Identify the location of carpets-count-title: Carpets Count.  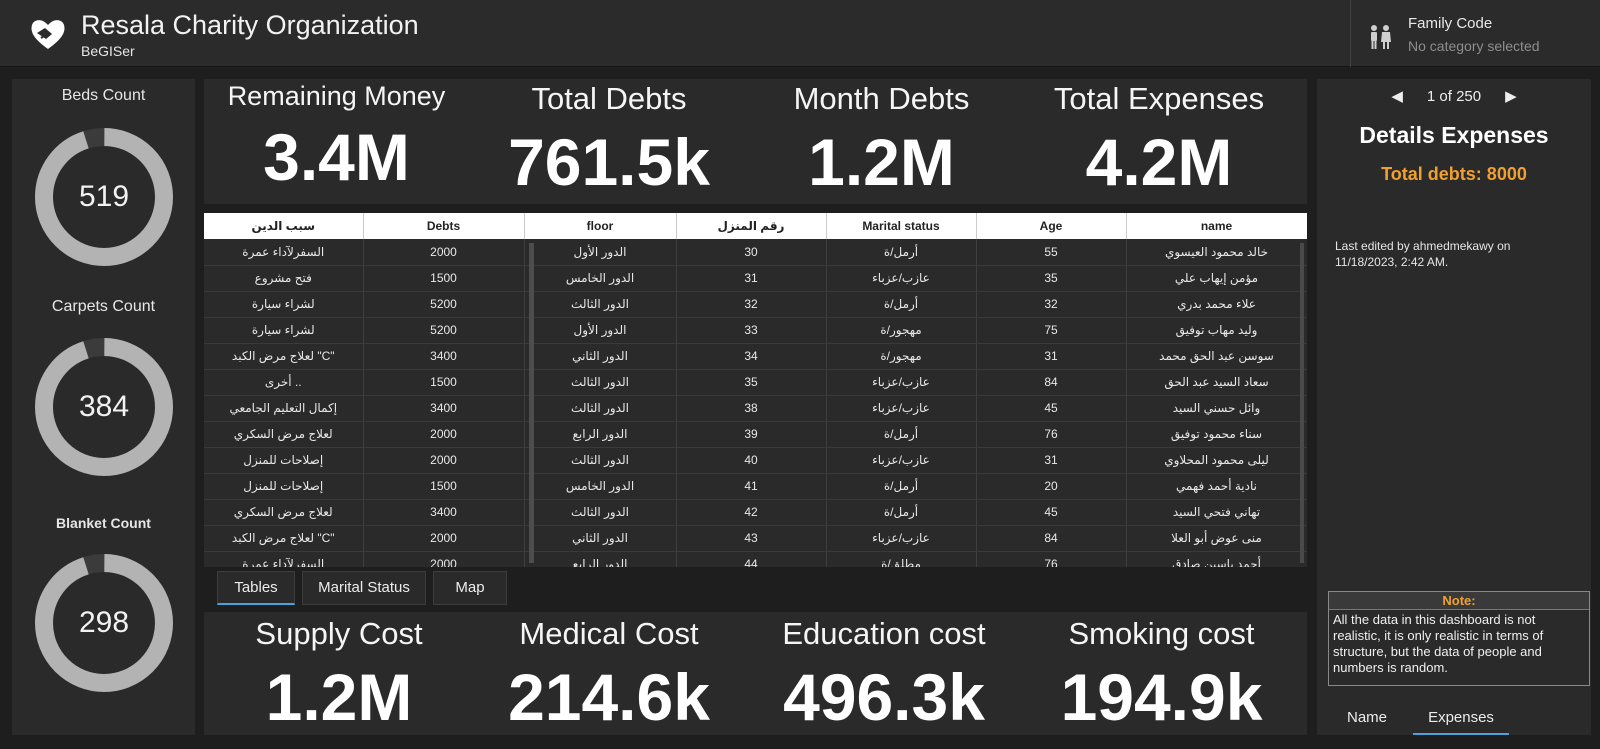
(103, 306).